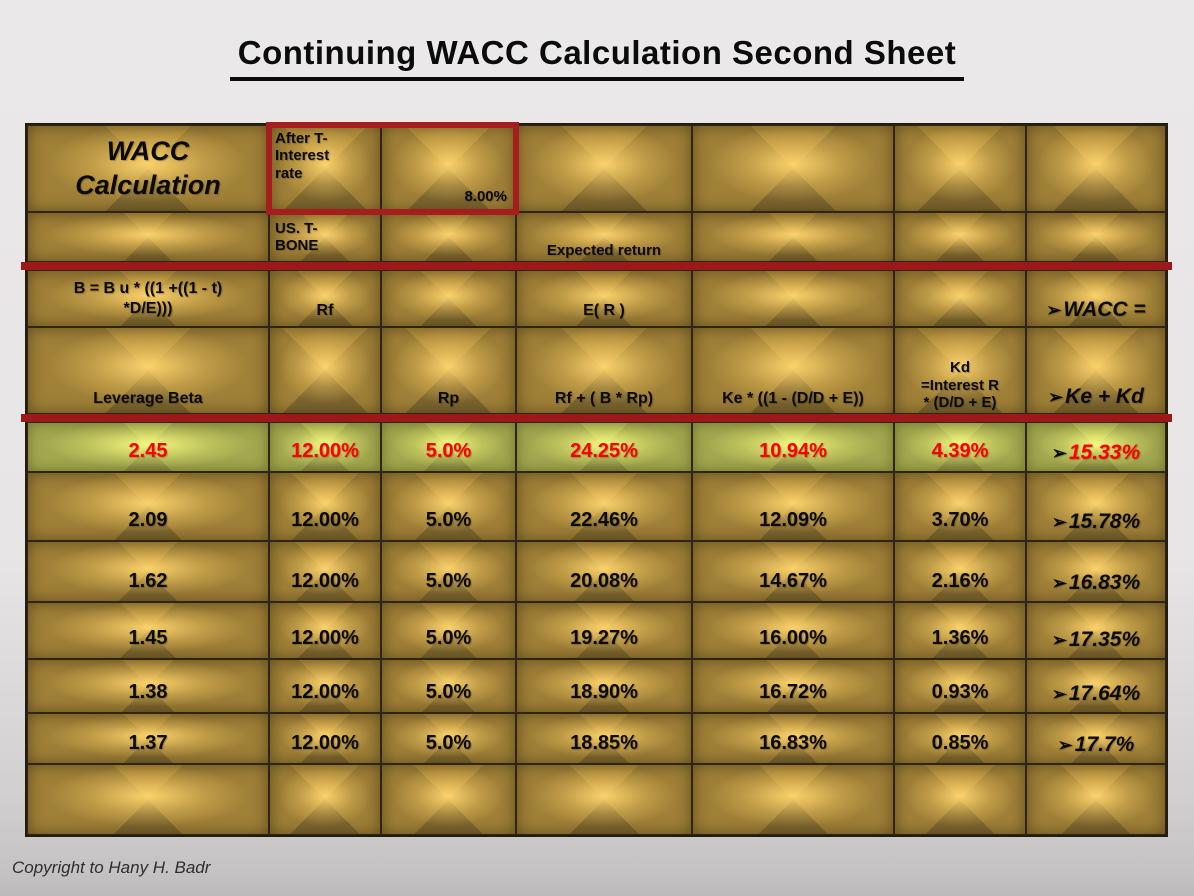  Describe the element at coordinates (596, 266) in the screenshot. I see `red-divider-top` at that location.